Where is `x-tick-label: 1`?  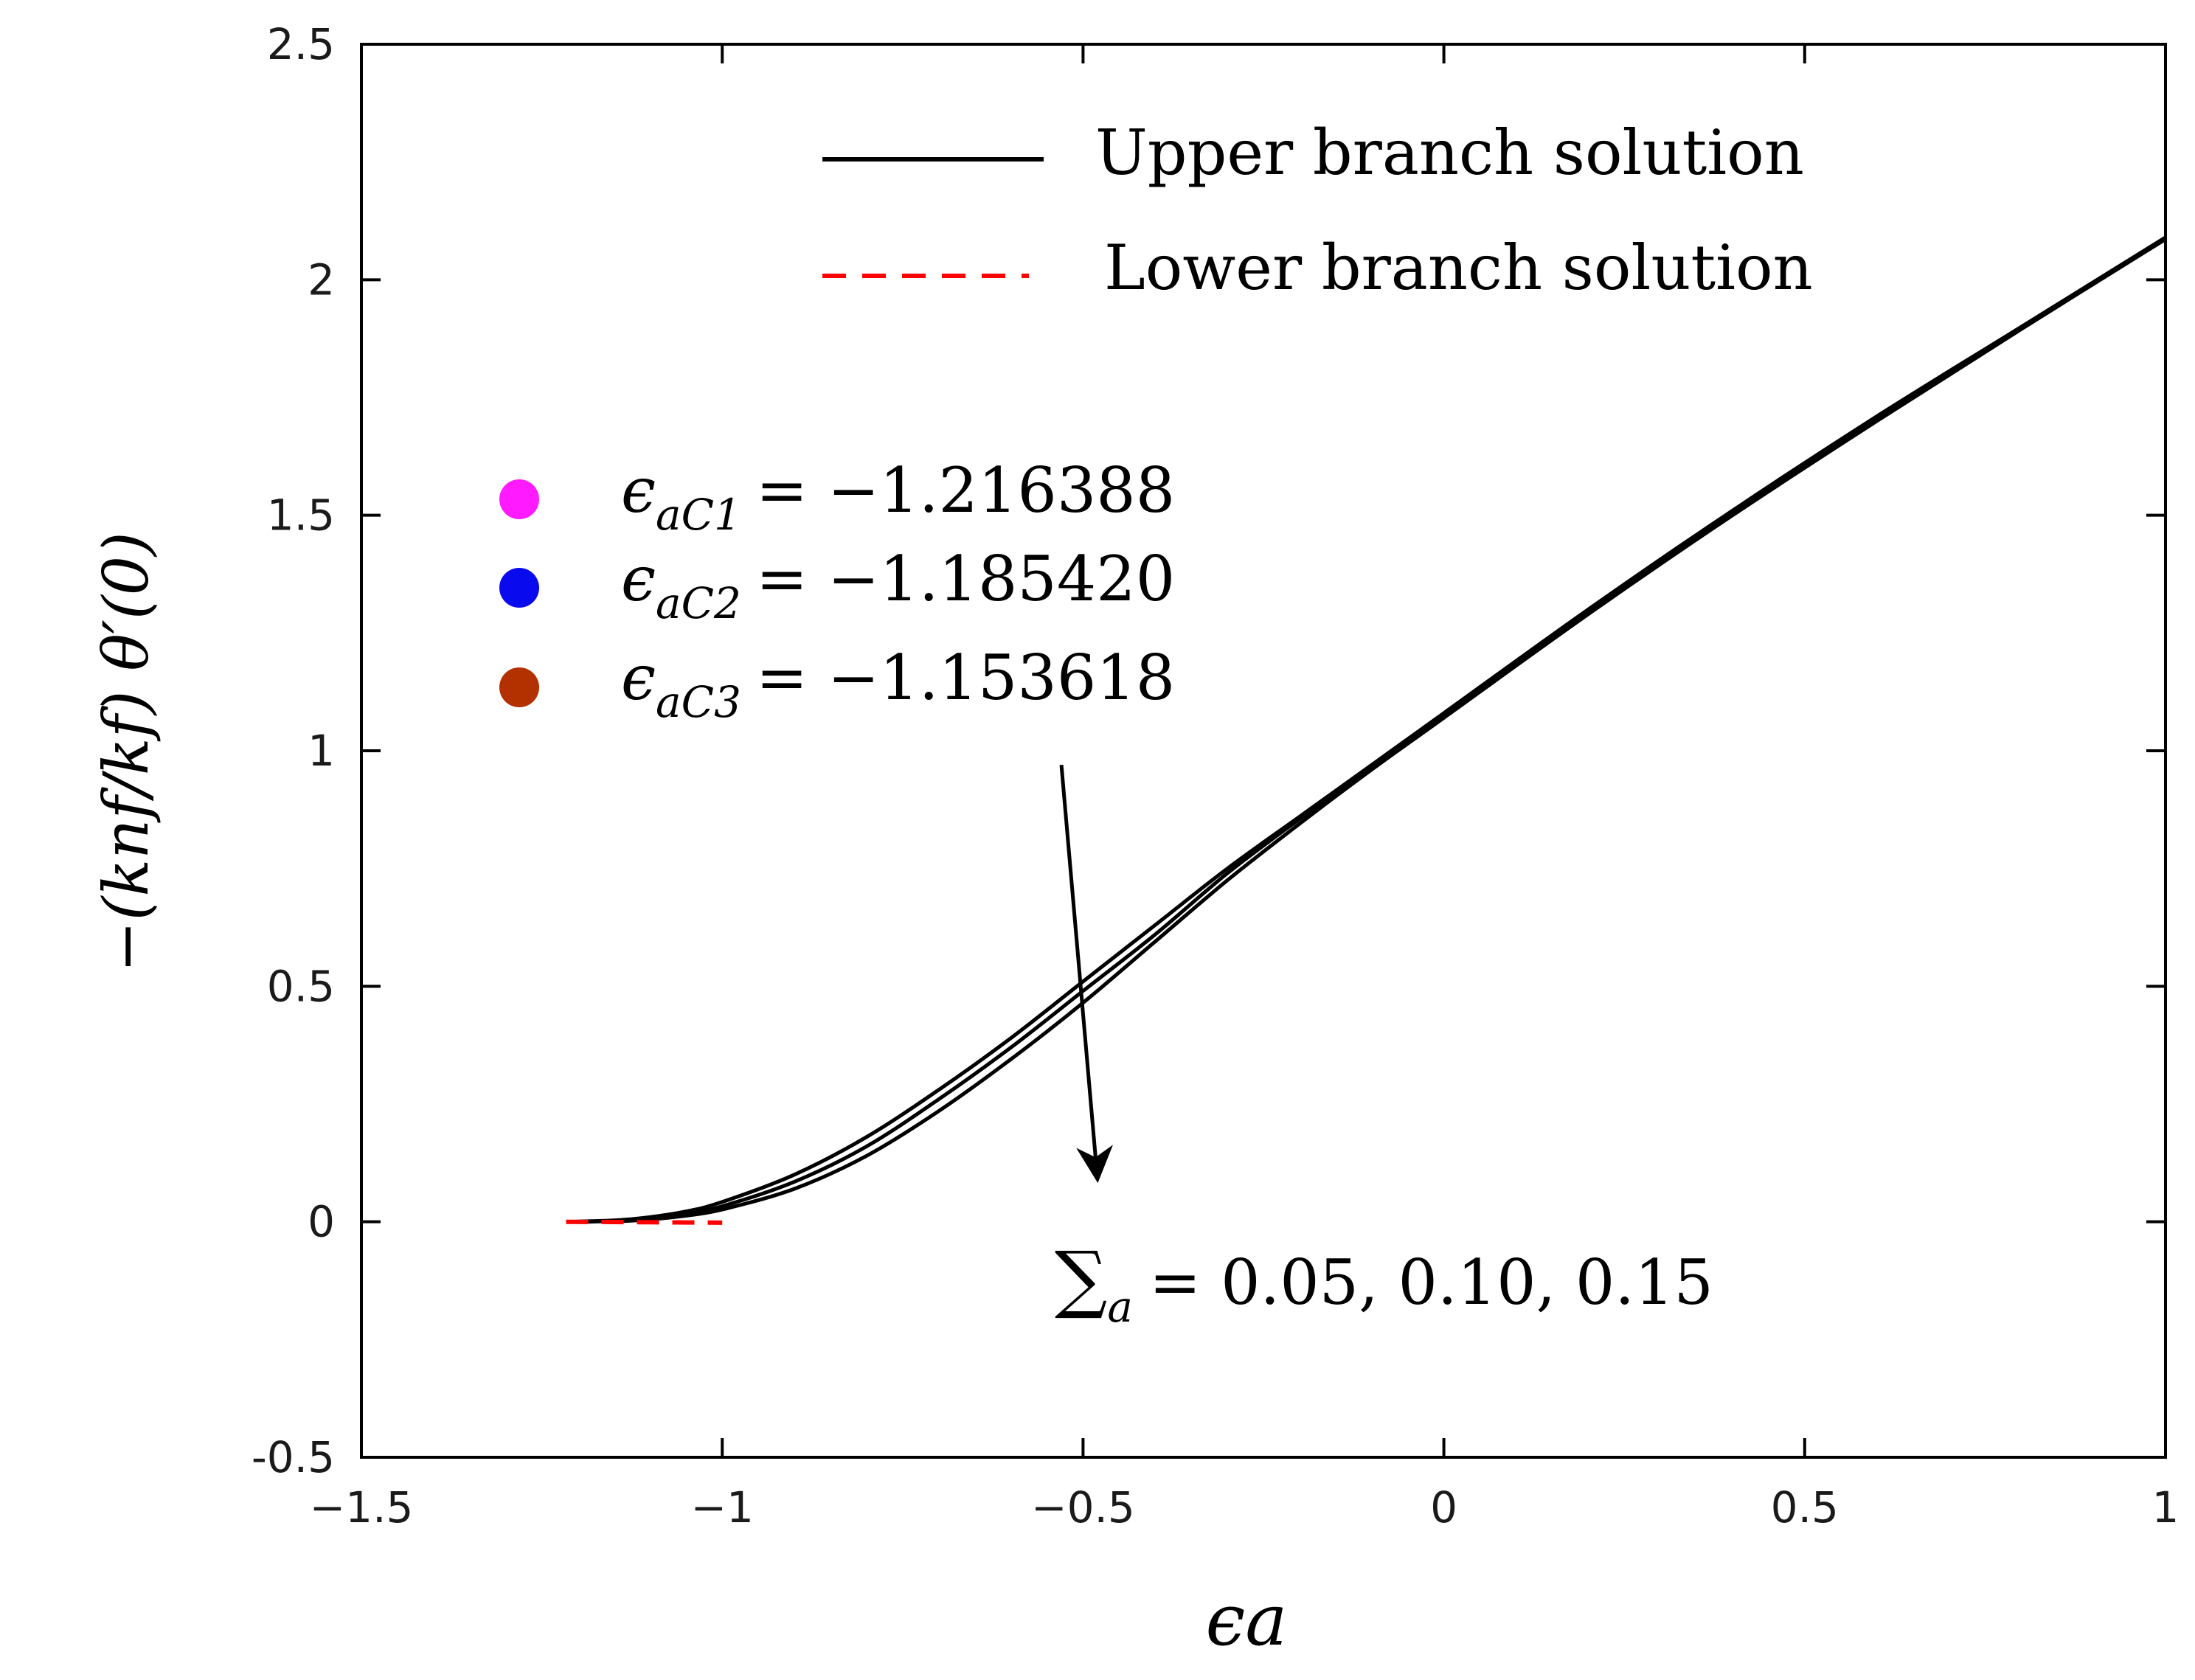
x-tick-label: 1 is located at coordinates (2166, 1508).